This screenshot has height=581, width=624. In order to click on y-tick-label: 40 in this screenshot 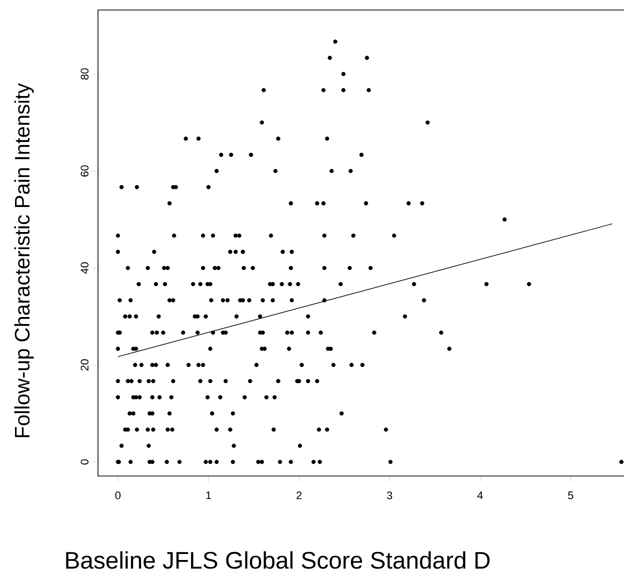, I will do `click(84, 268)`.